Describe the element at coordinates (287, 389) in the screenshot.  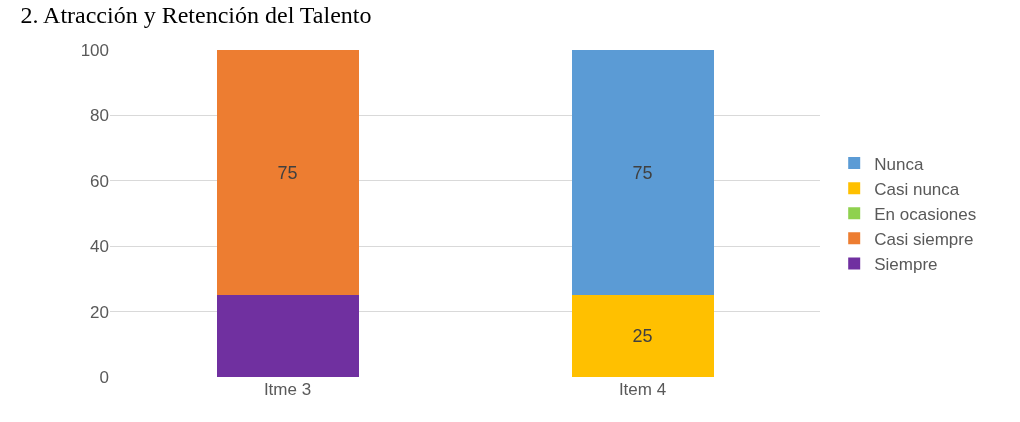
I see `x-tick-label: Itme 3` at that location.